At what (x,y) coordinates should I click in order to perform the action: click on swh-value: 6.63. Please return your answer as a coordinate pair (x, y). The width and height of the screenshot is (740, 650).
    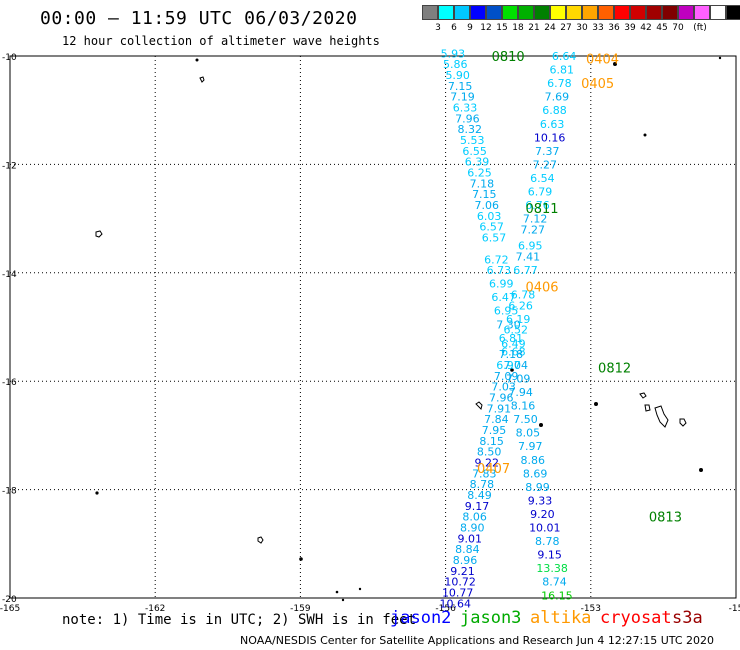
    Looking at the image, I should click on (552, 124).